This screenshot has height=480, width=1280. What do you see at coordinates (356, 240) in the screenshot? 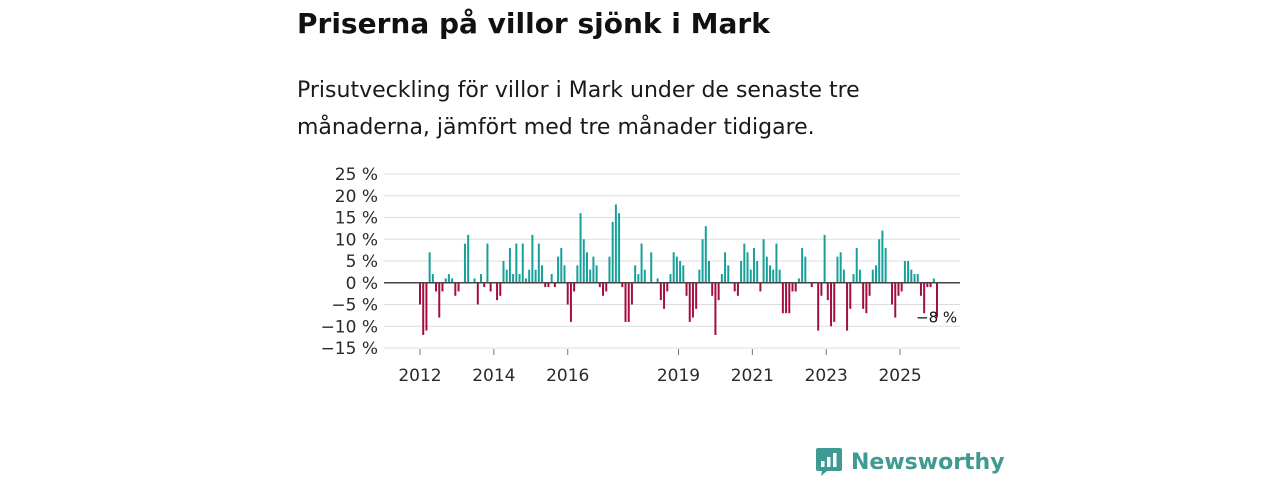
I see `y-tick-label: 10 %` at bounding box center [356, 240].